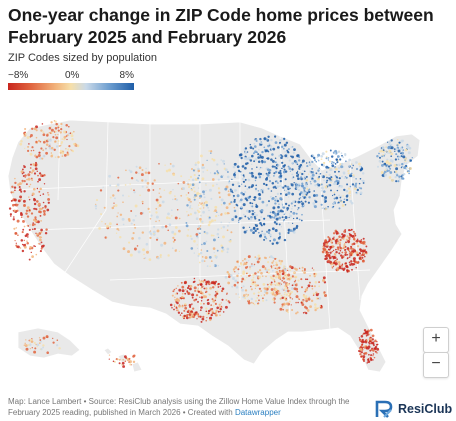 The height and width of the screenshot is (421, 456). I want to click on zoom-out-button: −, so click(436, 365).